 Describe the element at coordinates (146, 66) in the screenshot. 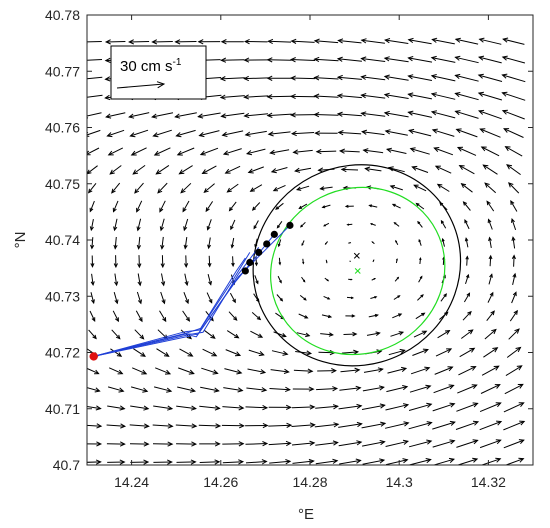

I see `scale-legend-text: 30 cm s` at that location.